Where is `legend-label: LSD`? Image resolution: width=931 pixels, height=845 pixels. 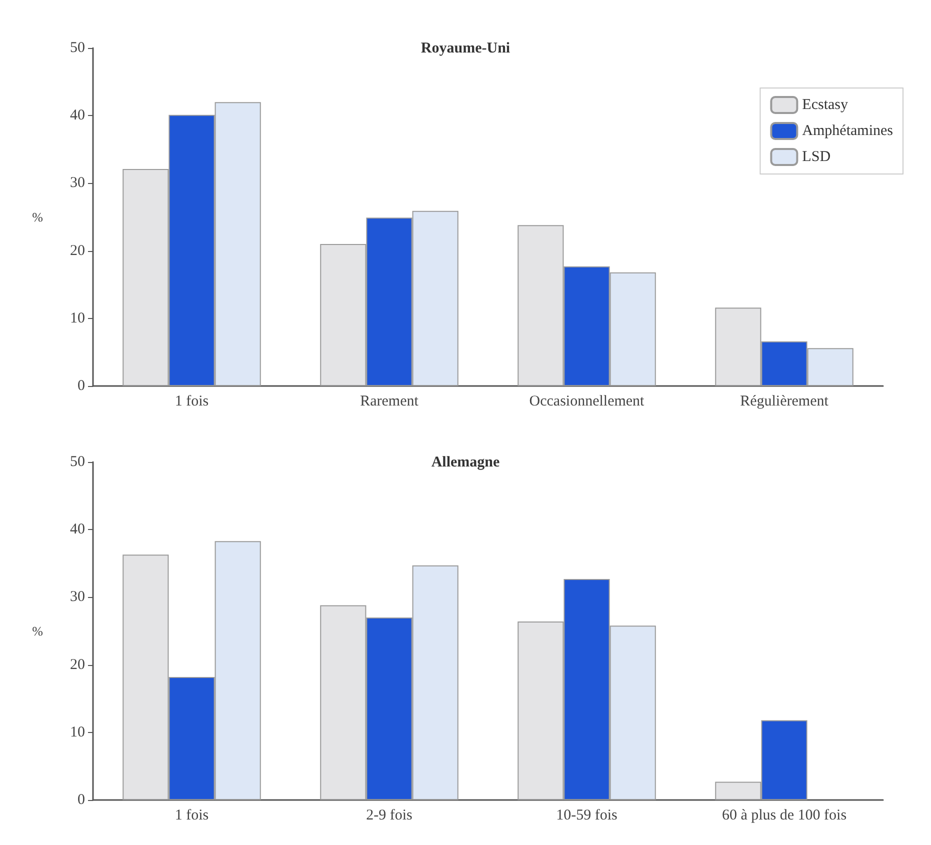 legend-label: LSD is located at coordinates (816, 157).